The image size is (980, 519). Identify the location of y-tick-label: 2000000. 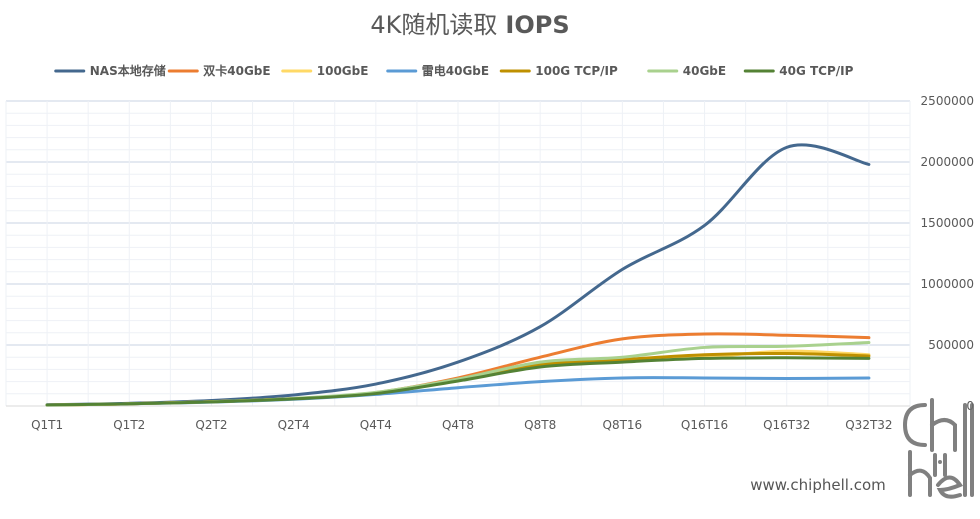
(947, 162).